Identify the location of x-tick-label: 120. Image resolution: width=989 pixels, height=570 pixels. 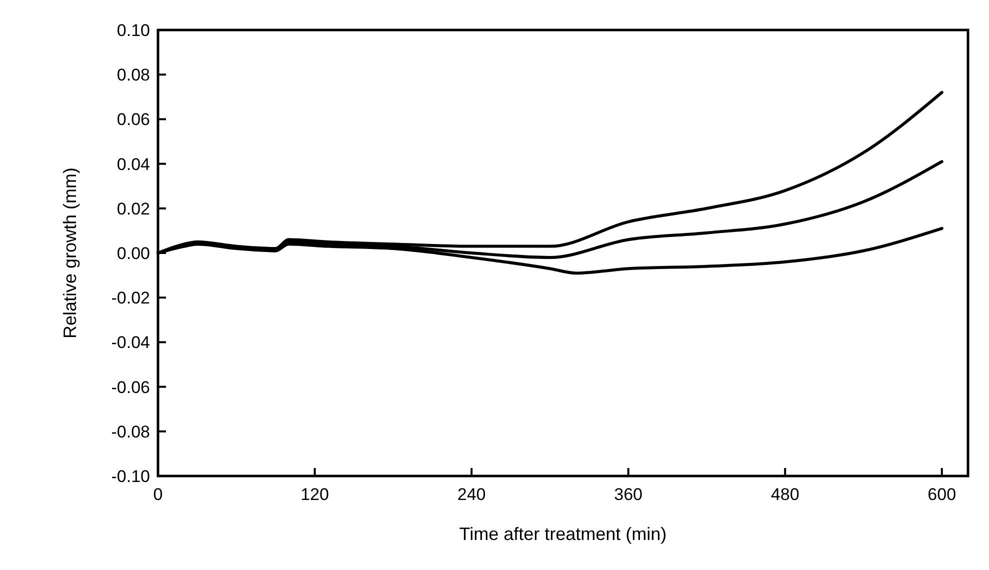
(314, 494).